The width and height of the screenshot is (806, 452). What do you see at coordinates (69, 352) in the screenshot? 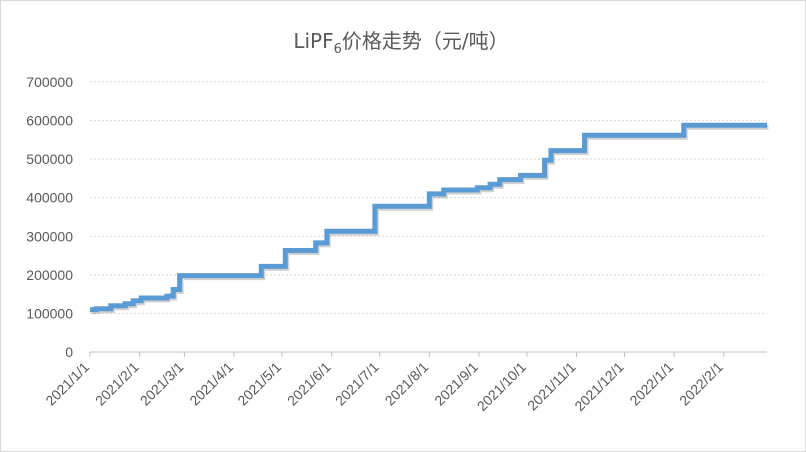
I see `y-tick-label: 0` at bounding box center [69, 352].